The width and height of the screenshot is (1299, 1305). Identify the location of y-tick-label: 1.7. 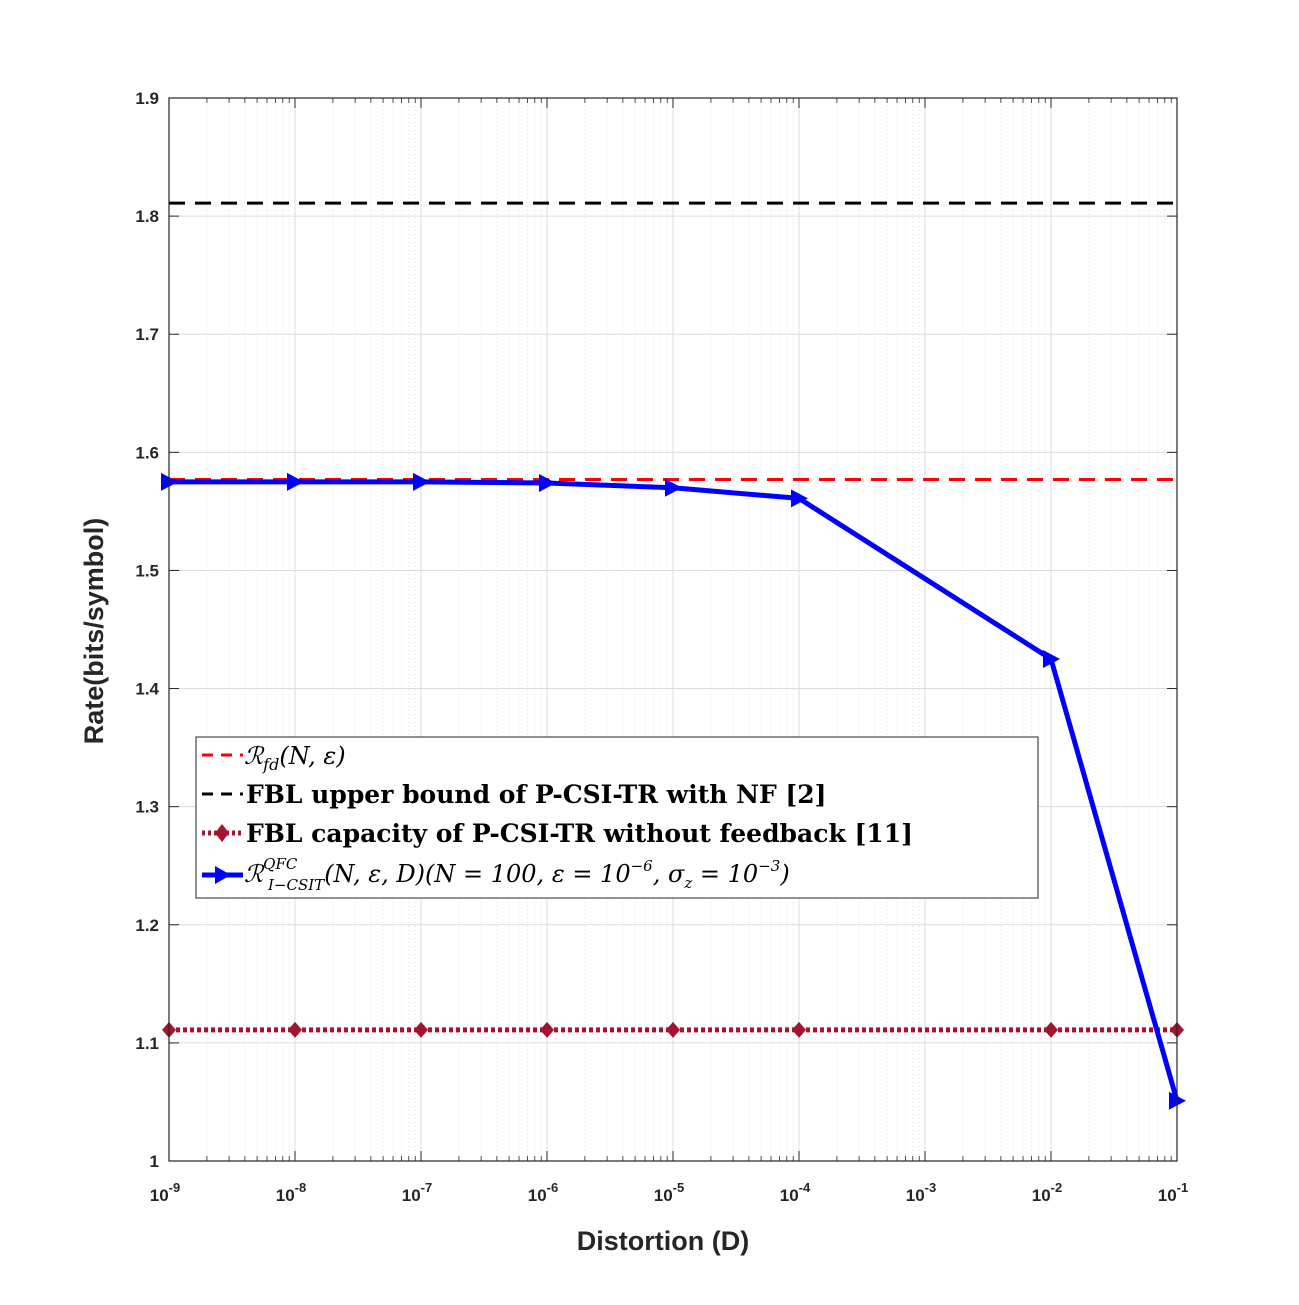
(147, 334).